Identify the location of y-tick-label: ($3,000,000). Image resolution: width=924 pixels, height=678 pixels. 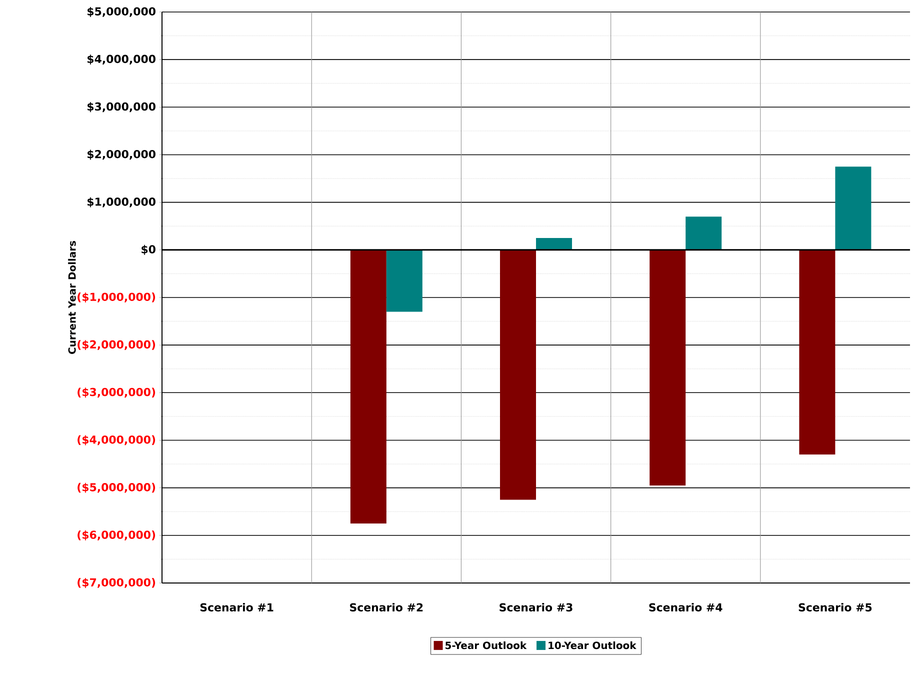
(117, 393).